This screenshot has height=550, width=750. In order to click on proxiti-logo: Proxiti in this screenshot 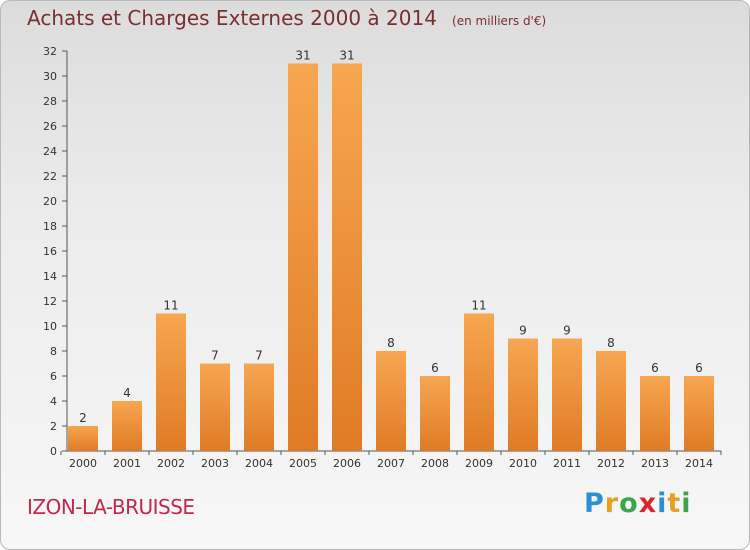, I will do `click(638, 503)`.